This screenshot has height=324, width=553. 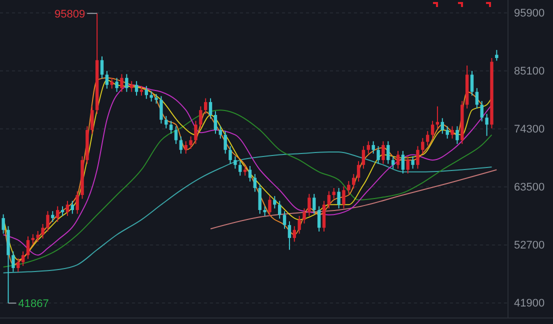 What do you see at coordinates (70, 14) in the screenshot?
I see `annotation: 95809` at bounding box center [70, 14].